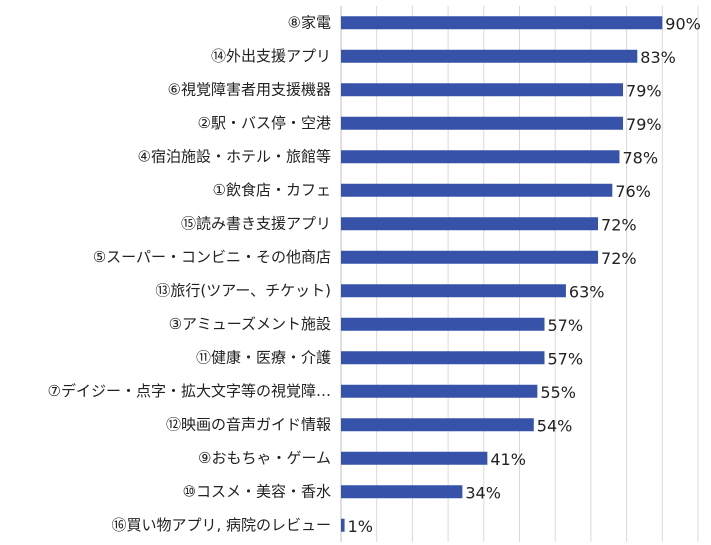  What do you see at coordinates (483, 492) in the screenshot?
I see `value-label: 34%` at bounding box center [483, 492].